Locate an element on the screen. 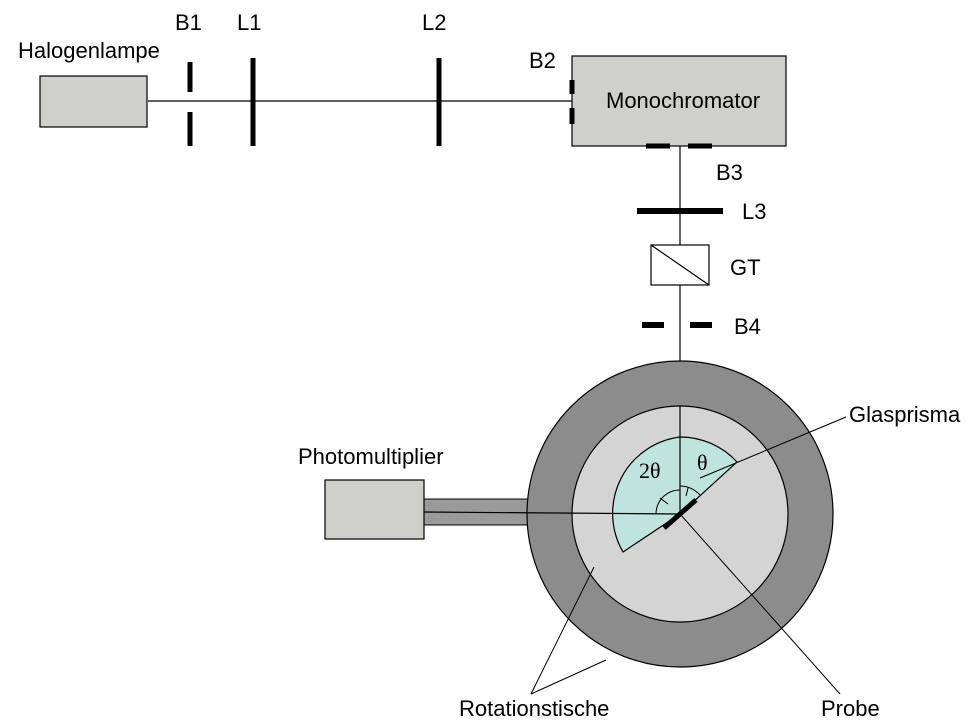  monochromator-box is located at coordinates (679, 101).